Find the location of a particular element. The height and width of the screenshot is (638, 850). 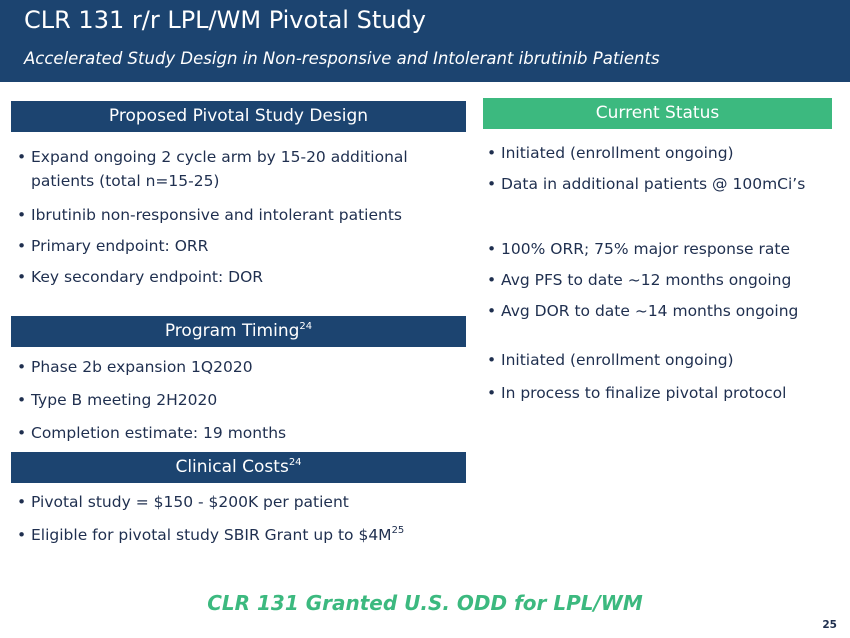

costs-bullet: Pivotal study = $150 - $200K per patient is located at coordinates (210, 502).